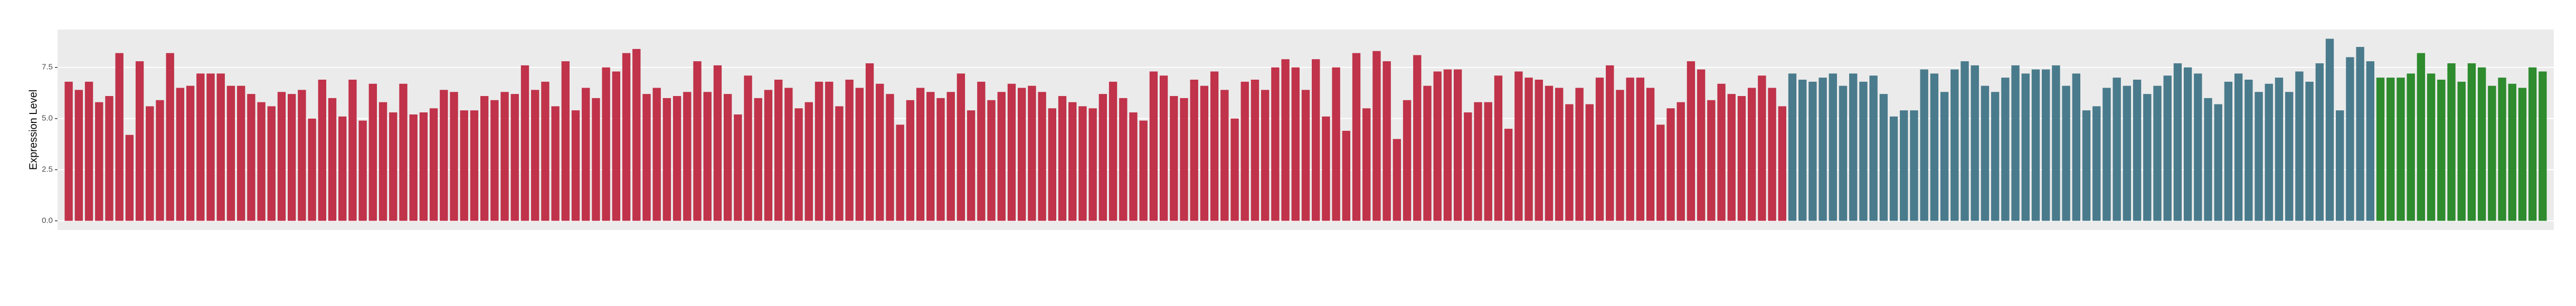  What do you see at coordinates (47, 67) in the screenshot?
I see `y-tick-label: 7.5` at bounding box center [47, 67].